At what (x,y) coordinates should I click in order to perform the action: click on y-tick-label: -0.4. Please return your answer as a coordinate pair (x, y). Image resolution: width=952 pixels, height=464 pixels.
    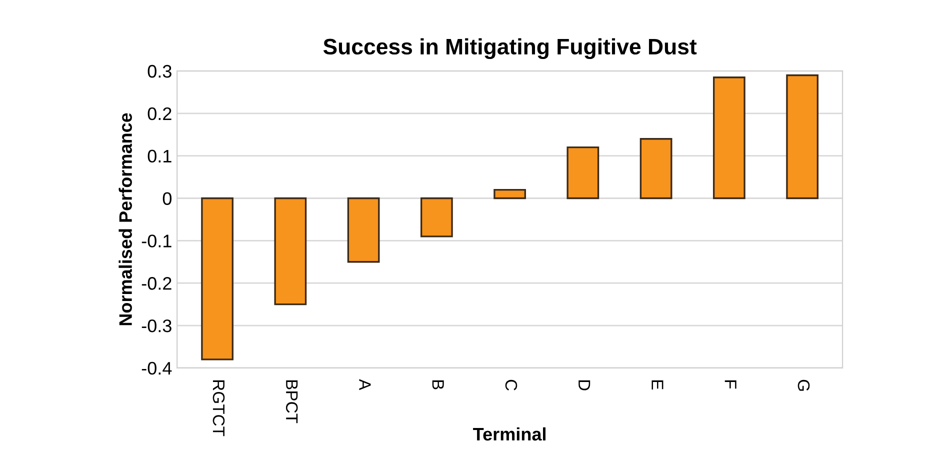
    Looking at the image, I should click on (157, 368).